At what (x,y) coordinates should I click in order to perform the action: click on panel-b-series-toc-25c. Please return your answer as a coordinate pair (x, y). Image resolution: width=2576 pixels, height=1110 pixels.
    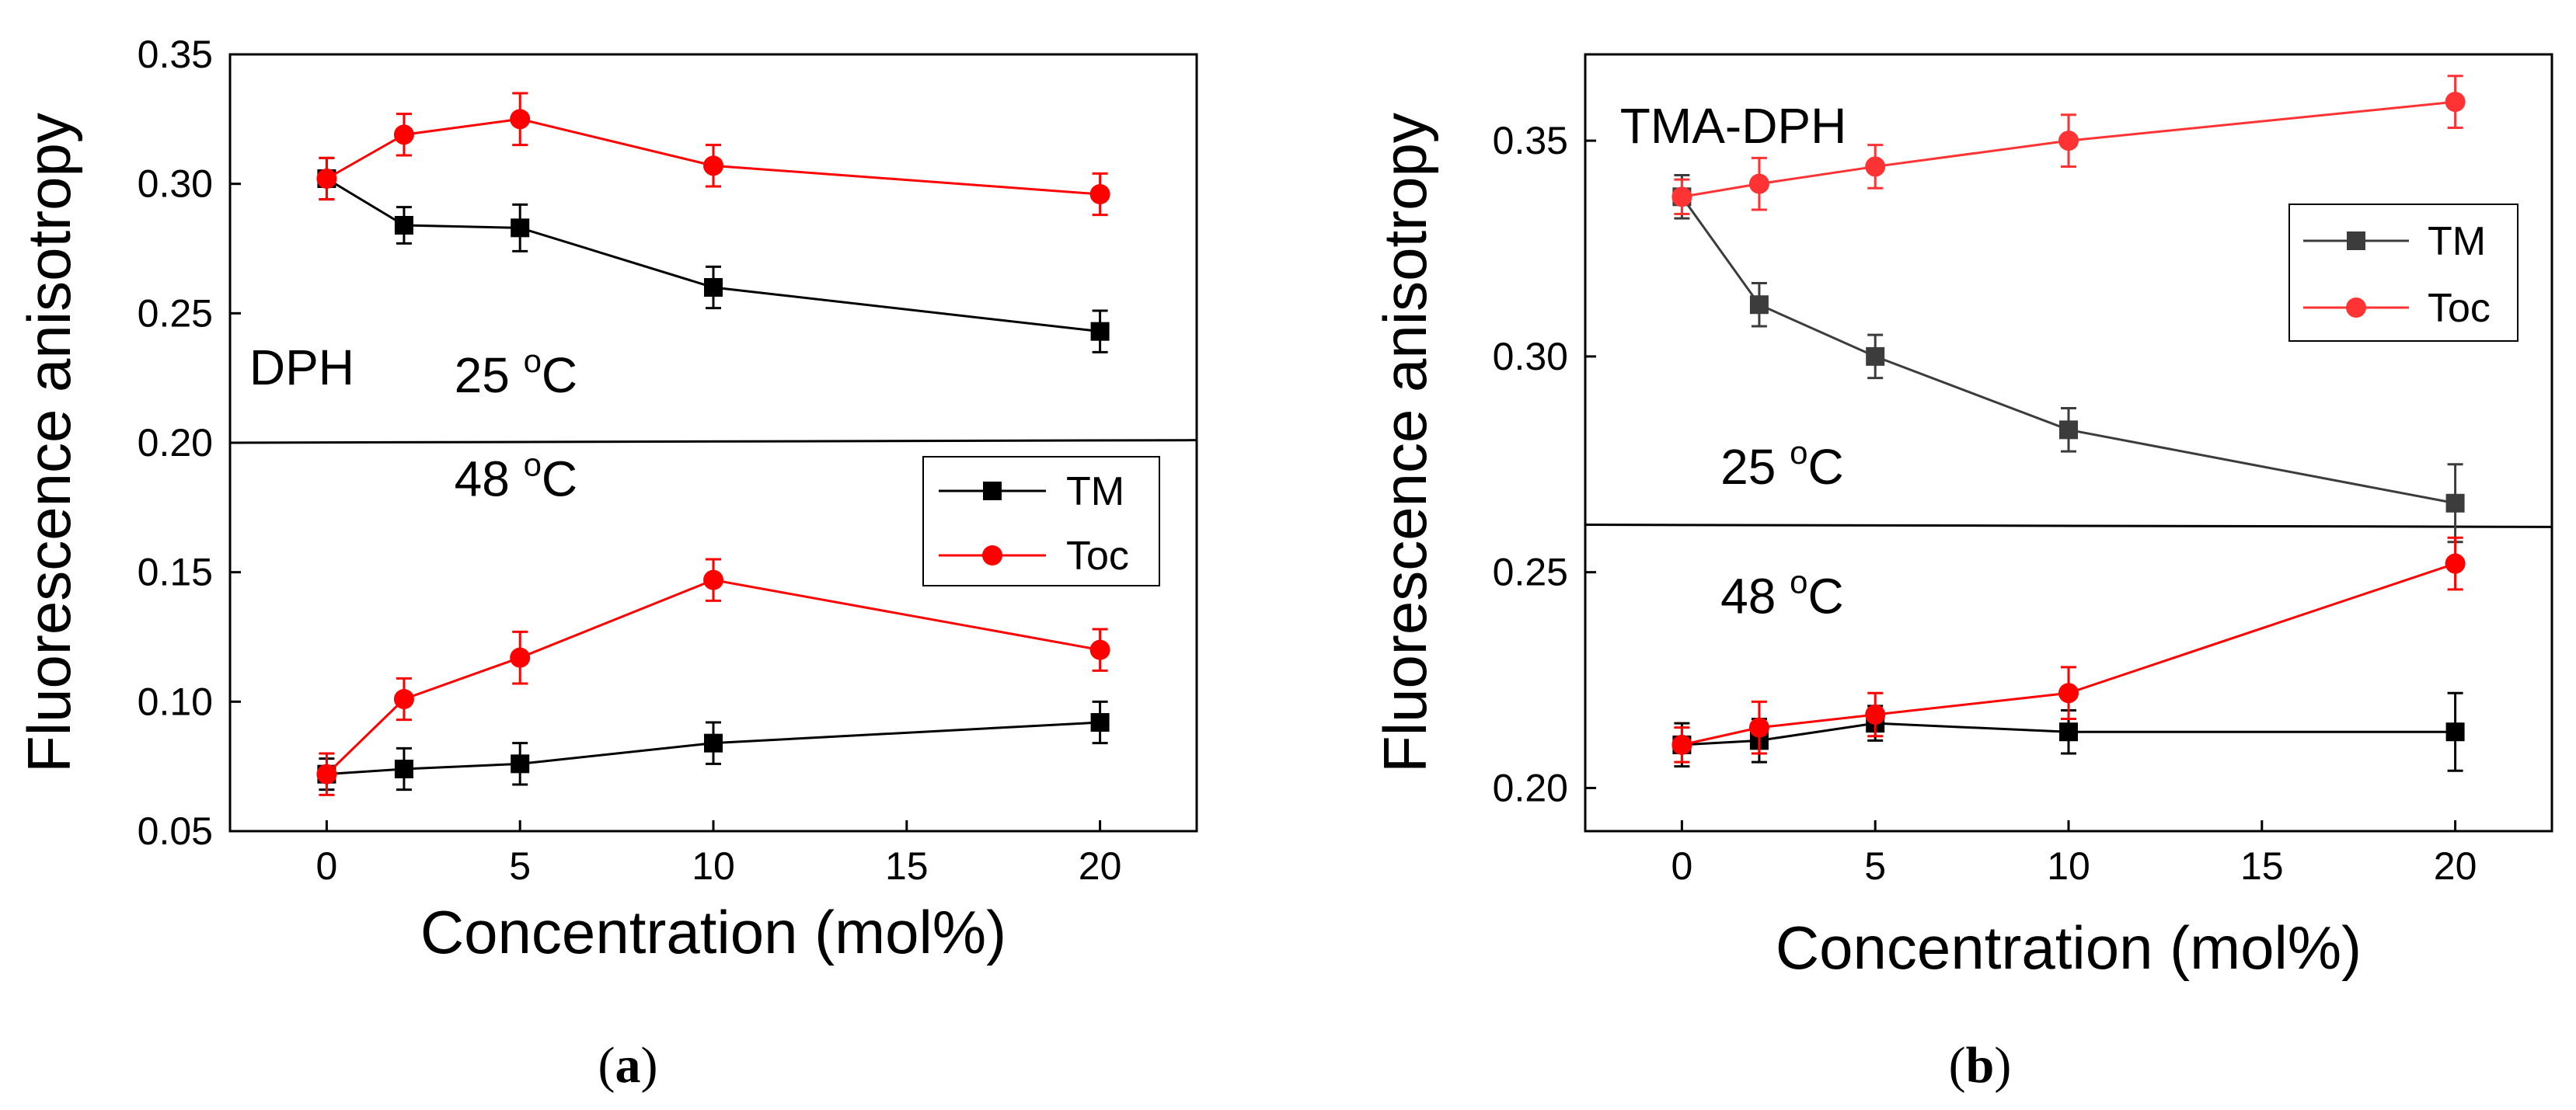
    Looking at the image, I should click on (2068, 145).